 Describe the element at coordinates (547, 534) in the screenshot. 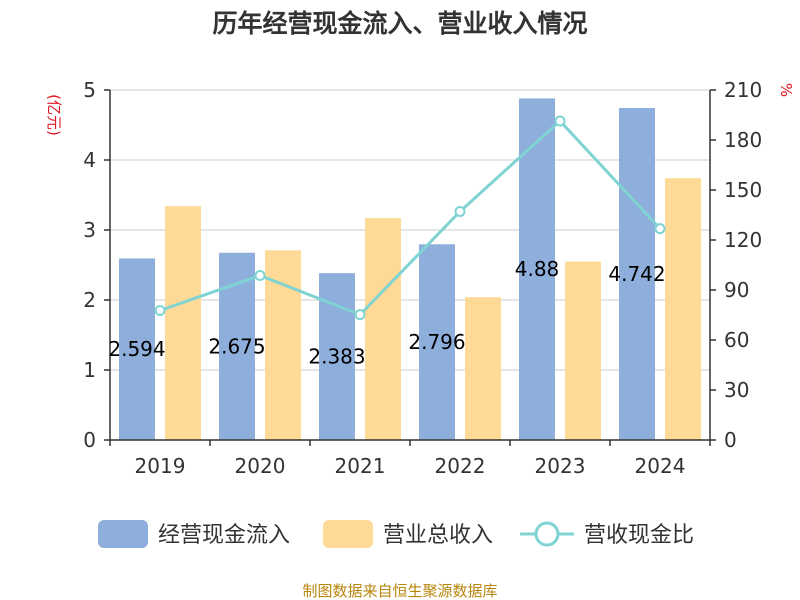

I see `legend-marker` at that location.